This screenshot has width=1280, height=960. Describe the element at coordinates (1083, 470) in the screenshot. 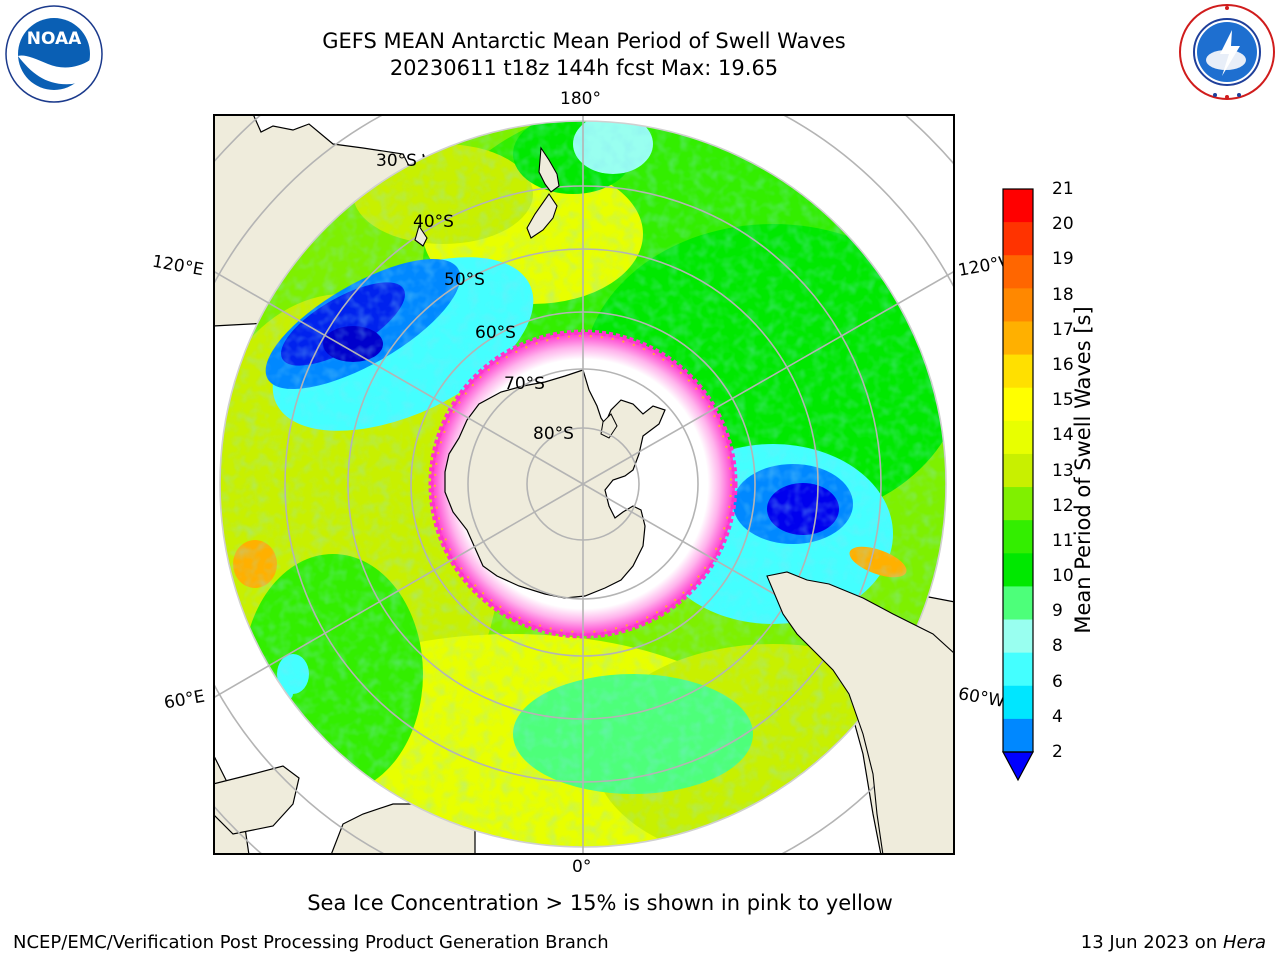

I see `colorbar-label: Mean Period of Swell Waves [s]` at that location.